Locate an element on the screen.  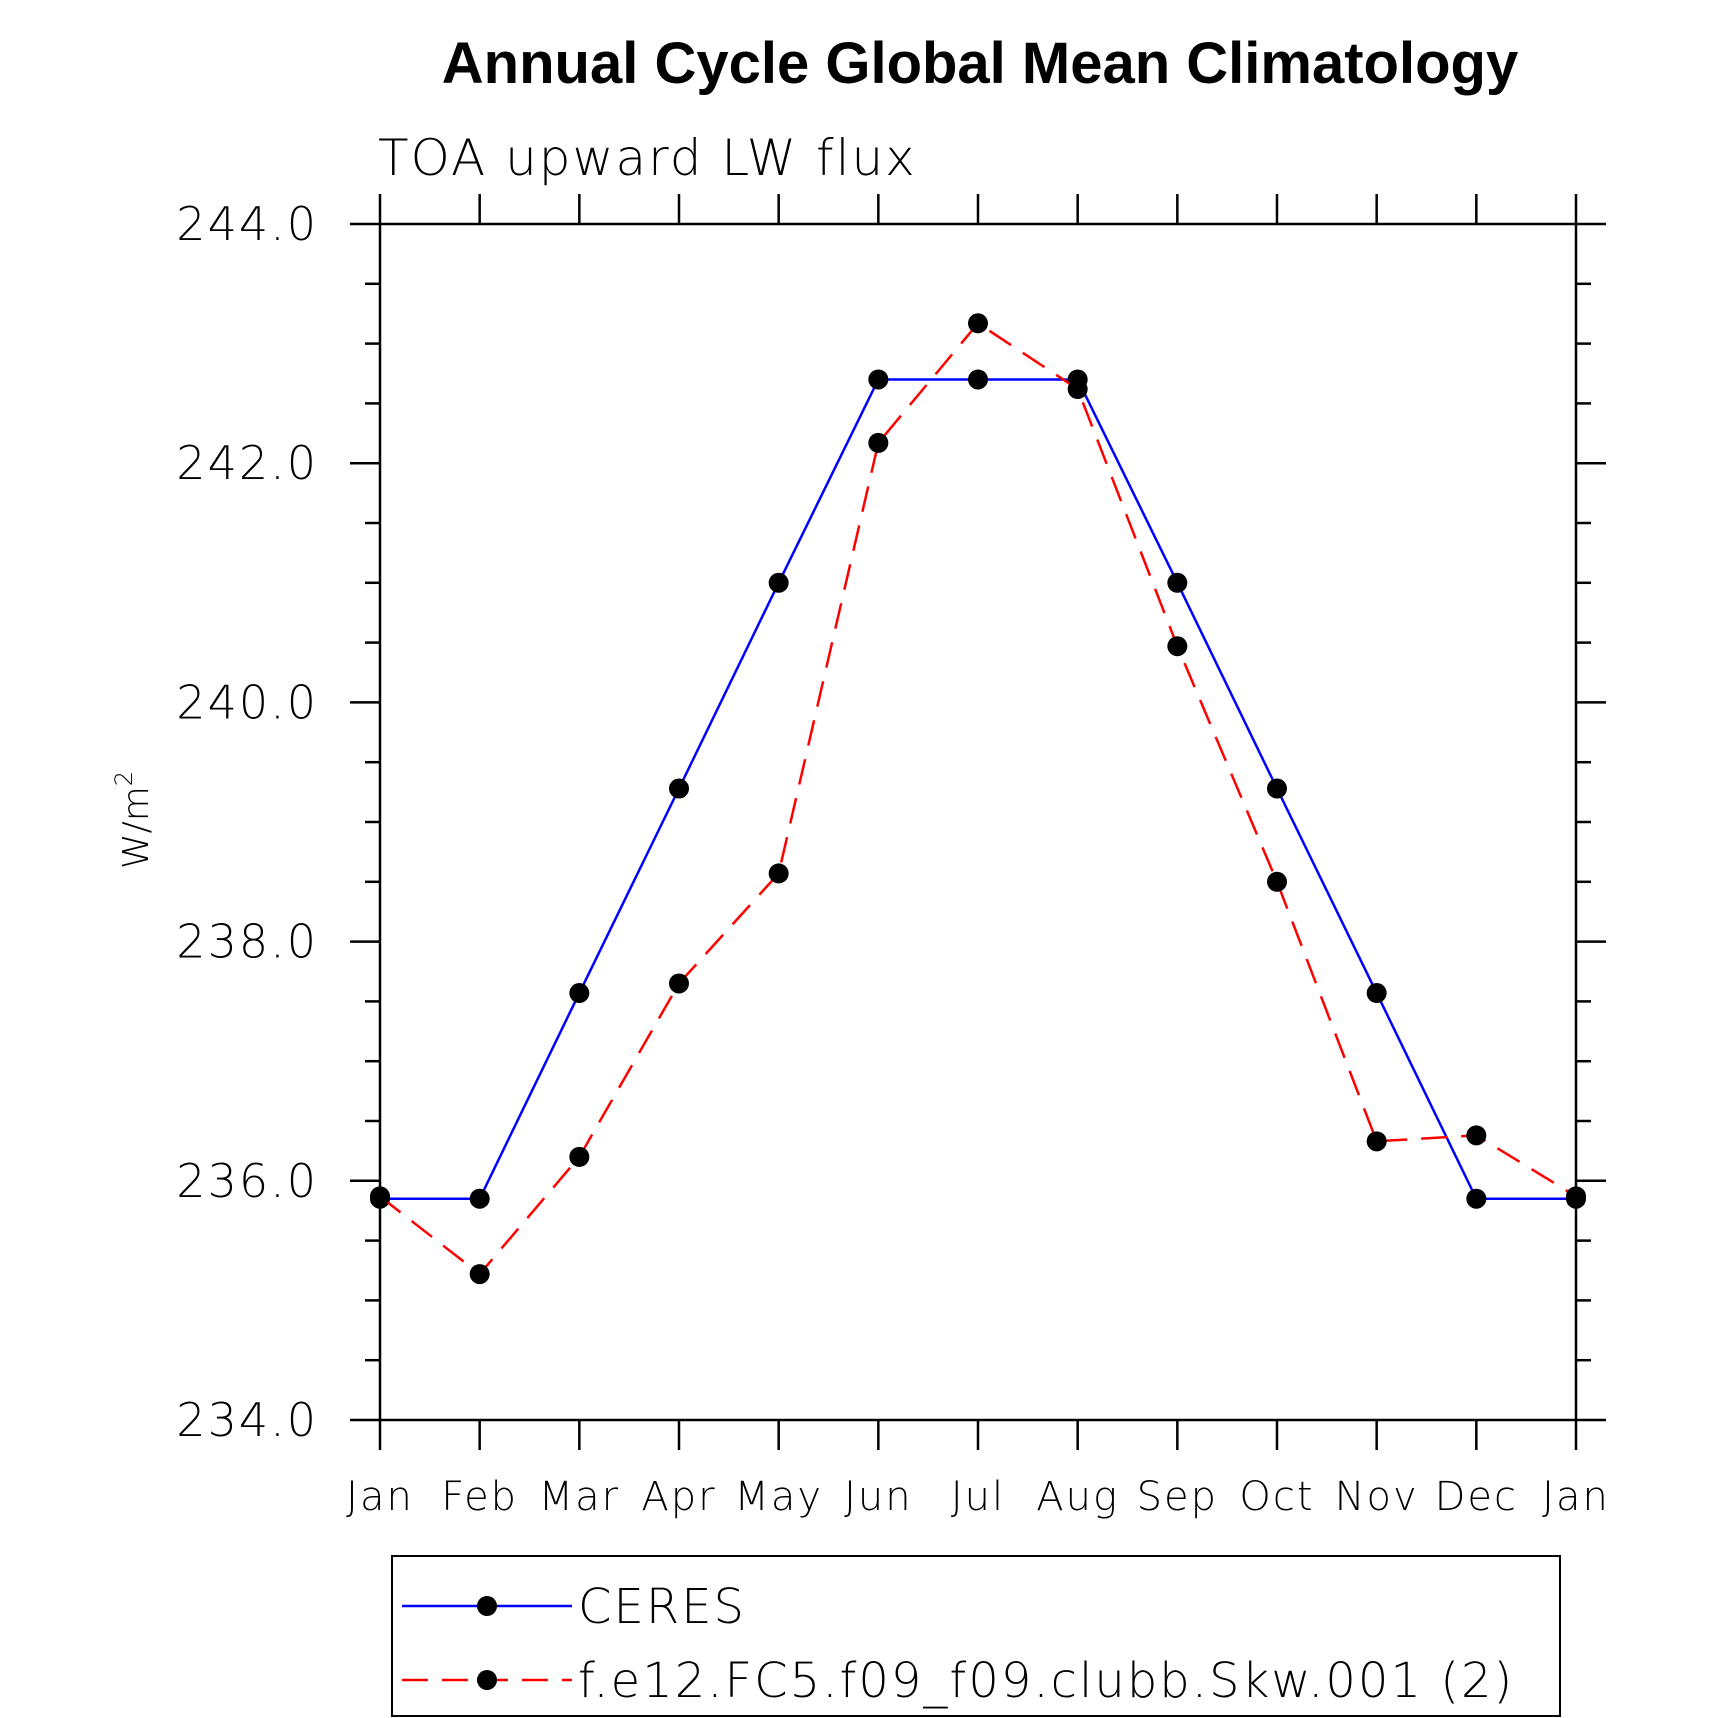
x-tick-label: May is located at coordinates (778, 1497).